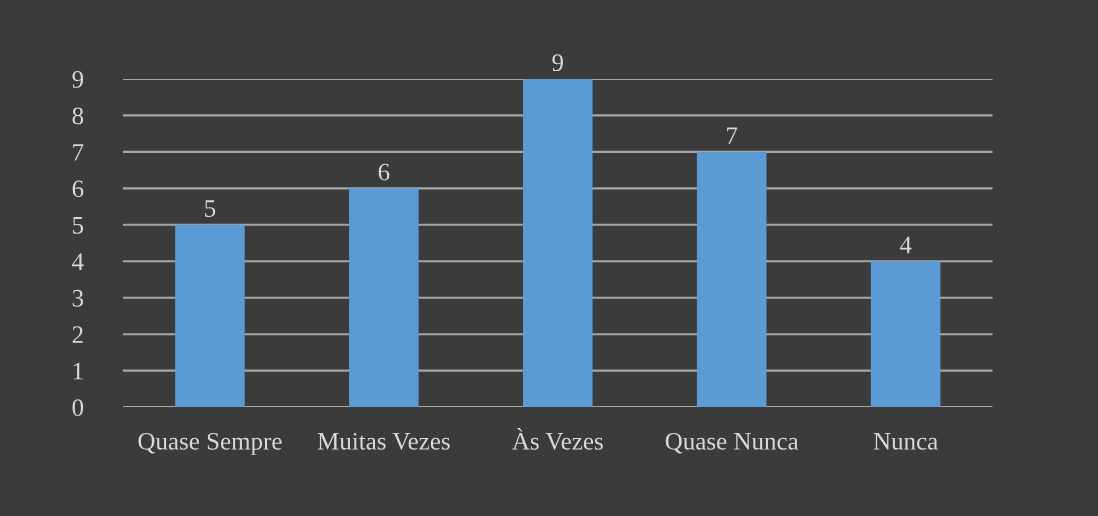 The width and height of the screenshot is (1098, 516). Describe the element at coordinates (78, 116) in the screenshot. I see `y-tick-label: 8` at that location.